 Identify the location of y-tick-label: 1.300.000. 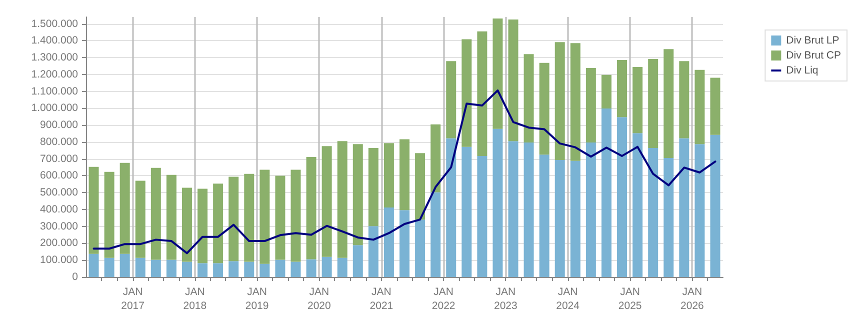
(54, 58).